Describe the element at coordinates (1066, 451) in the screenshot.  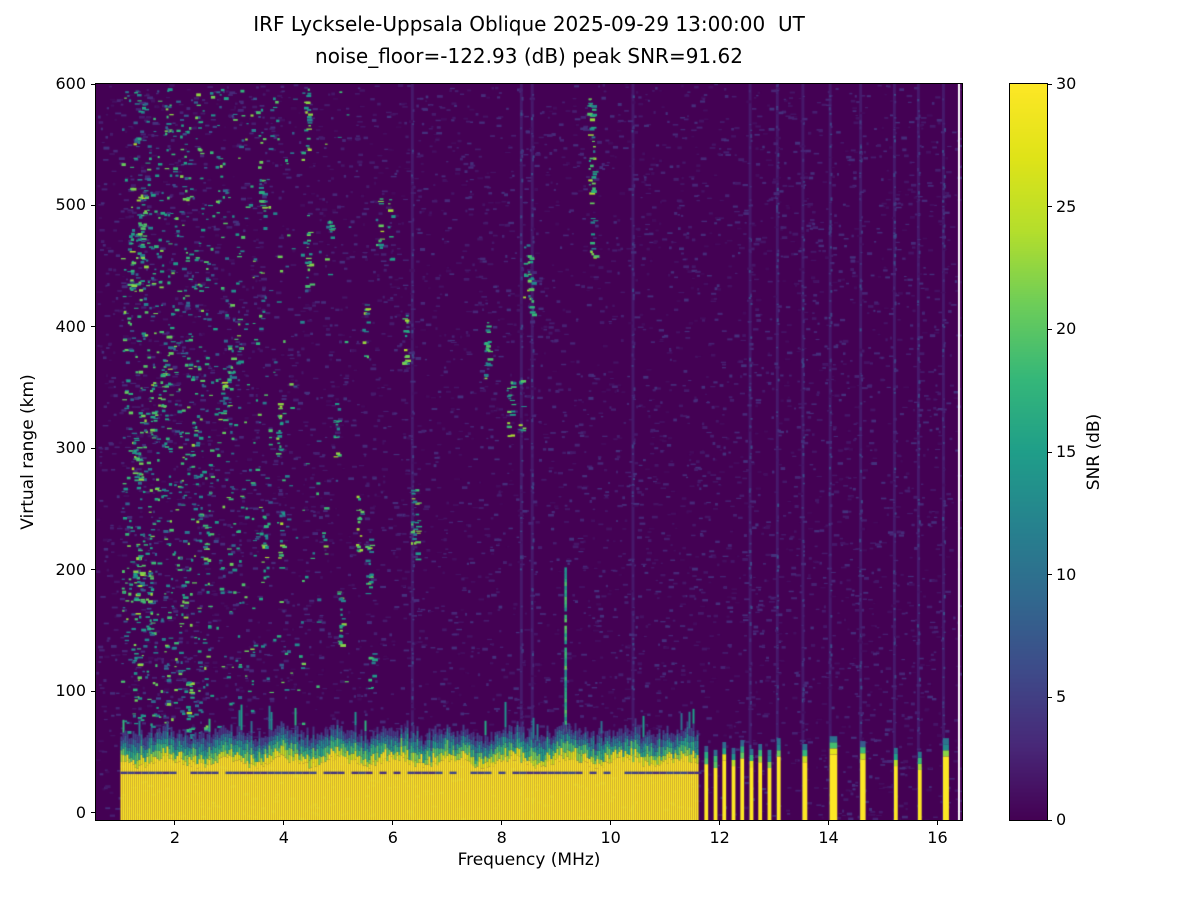
I see `colorbar-tick-label: 15` at that location.